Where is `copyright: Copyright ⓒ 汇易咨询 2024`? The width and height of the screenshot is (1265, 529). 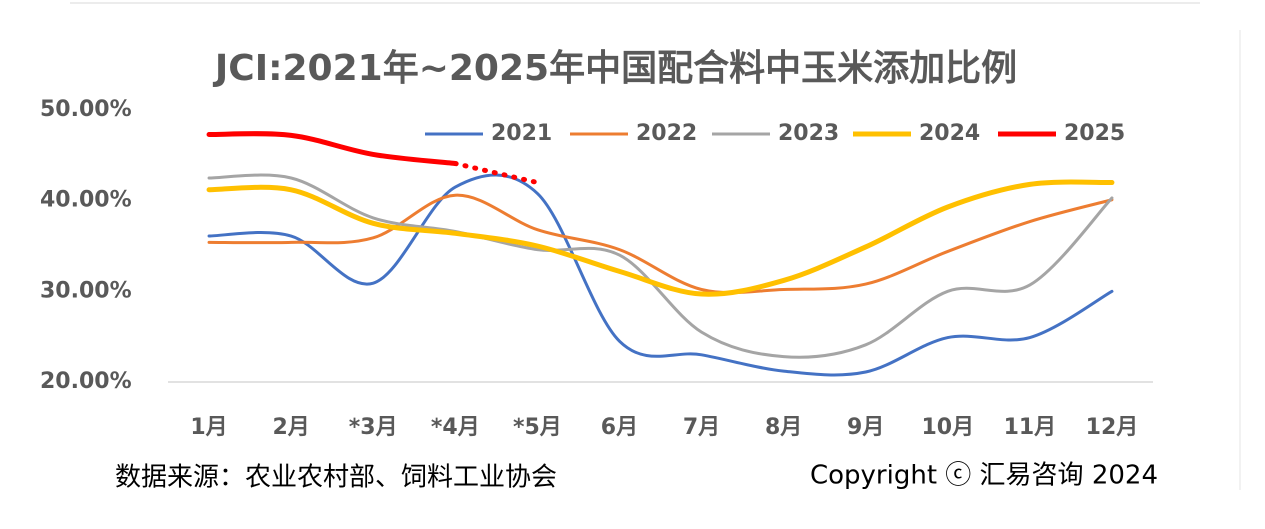
copyright: Copyright ⓒ 汇易咨询 2024 is located at coordinates (984, 476).